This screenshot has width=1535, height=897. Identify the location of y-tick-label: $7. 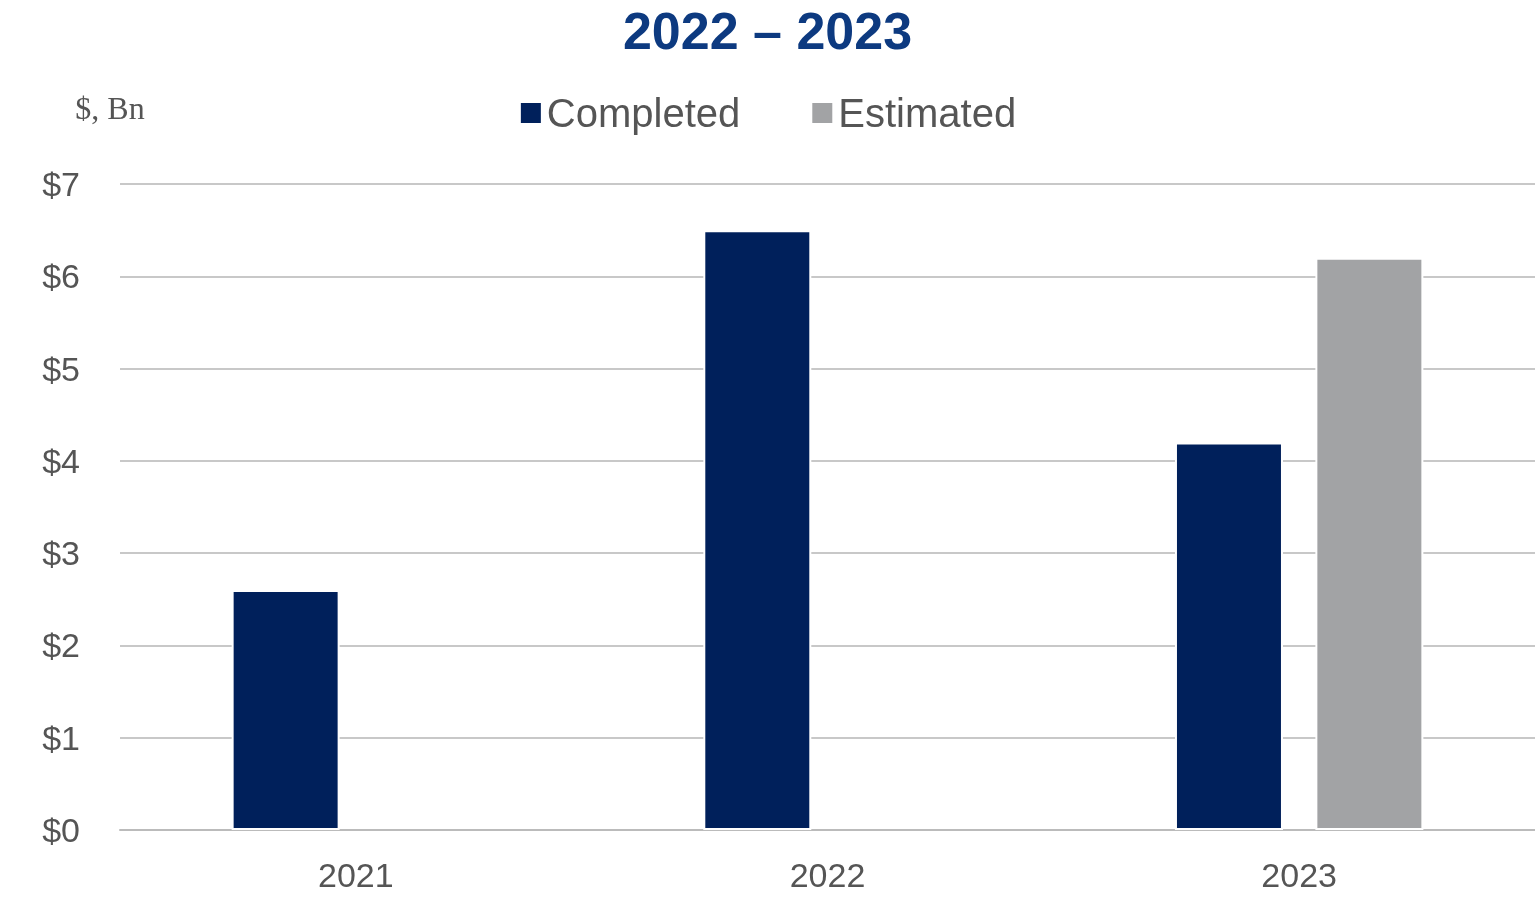
(61, 184).